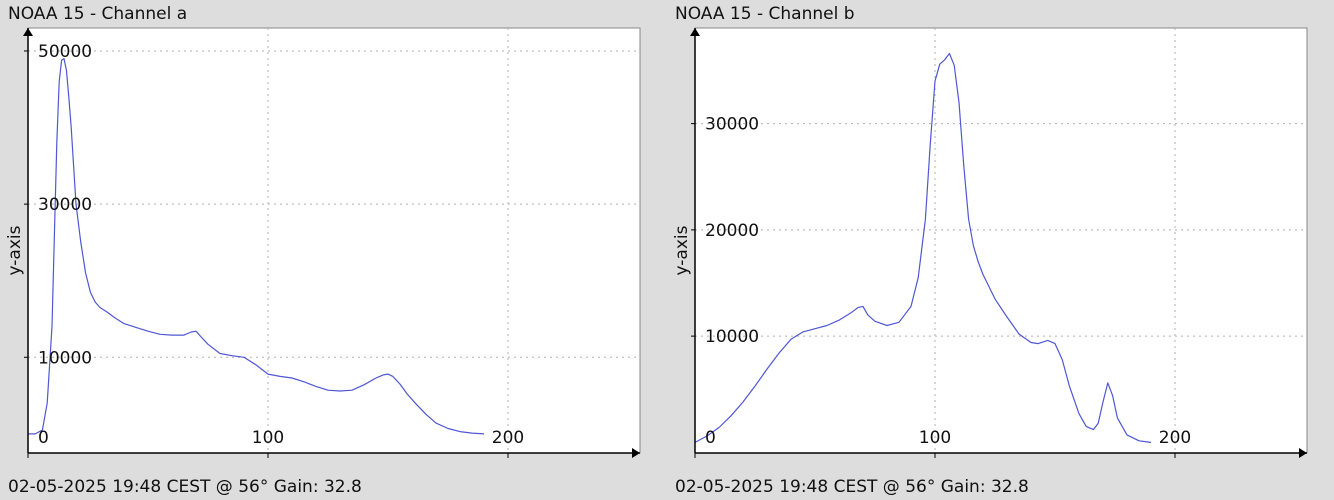  I want to click on y-tick-label: 20000, so click(732, 231).